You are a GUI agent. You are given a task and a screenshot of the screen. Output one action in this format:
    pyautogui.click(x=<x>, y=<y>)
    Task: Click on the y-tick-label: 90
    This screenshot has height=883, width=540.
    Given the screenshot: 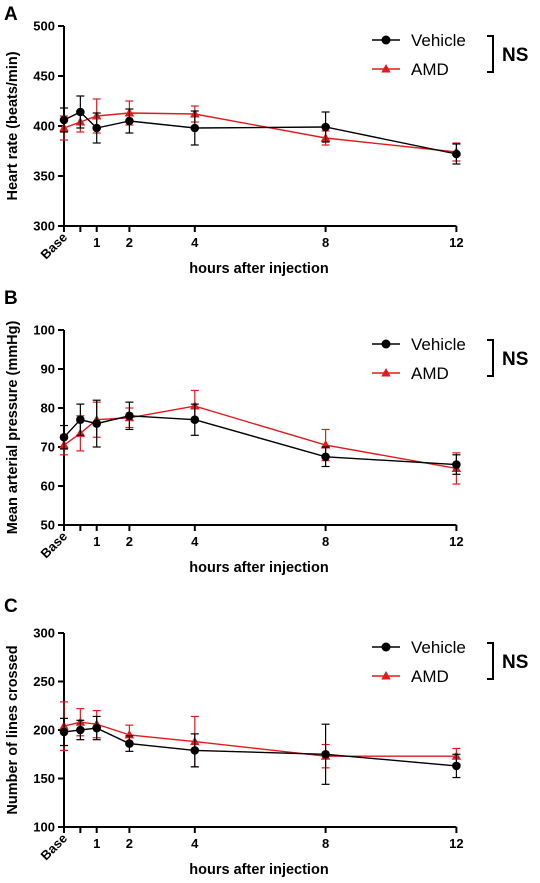 What is the action you would take?
    pyautogui.click(x=48, y=369)
    